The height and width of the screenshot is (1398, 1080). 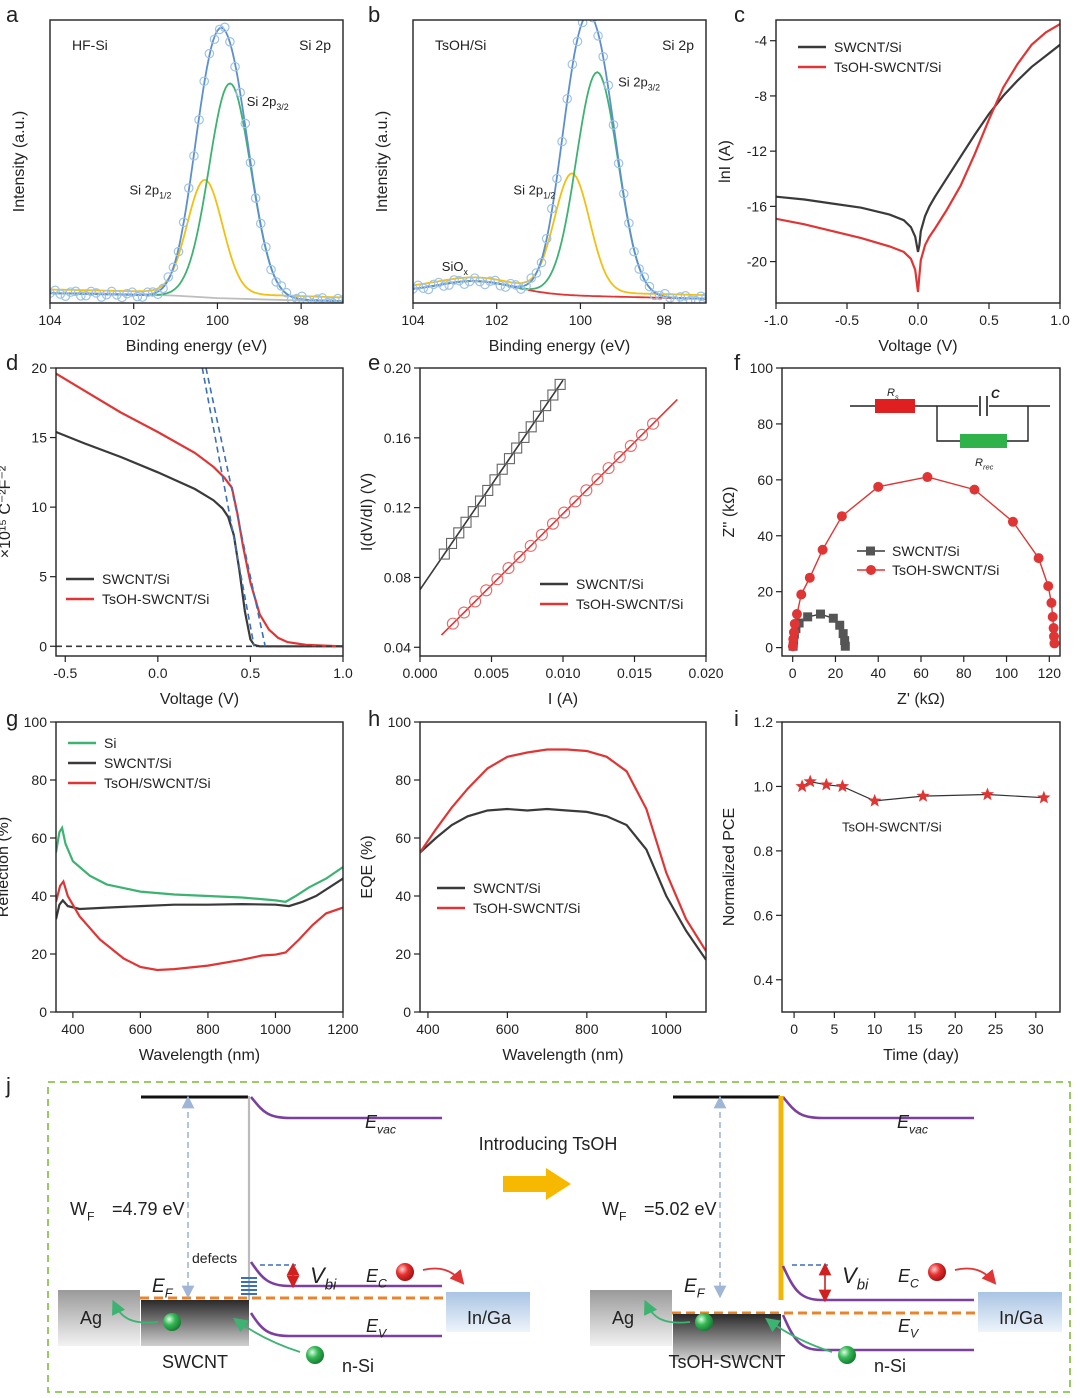 What do you see at coordinates (765, 536) in the screenshot?
I see `y-tick-label-f: 40` at bounding box center [765, 536].